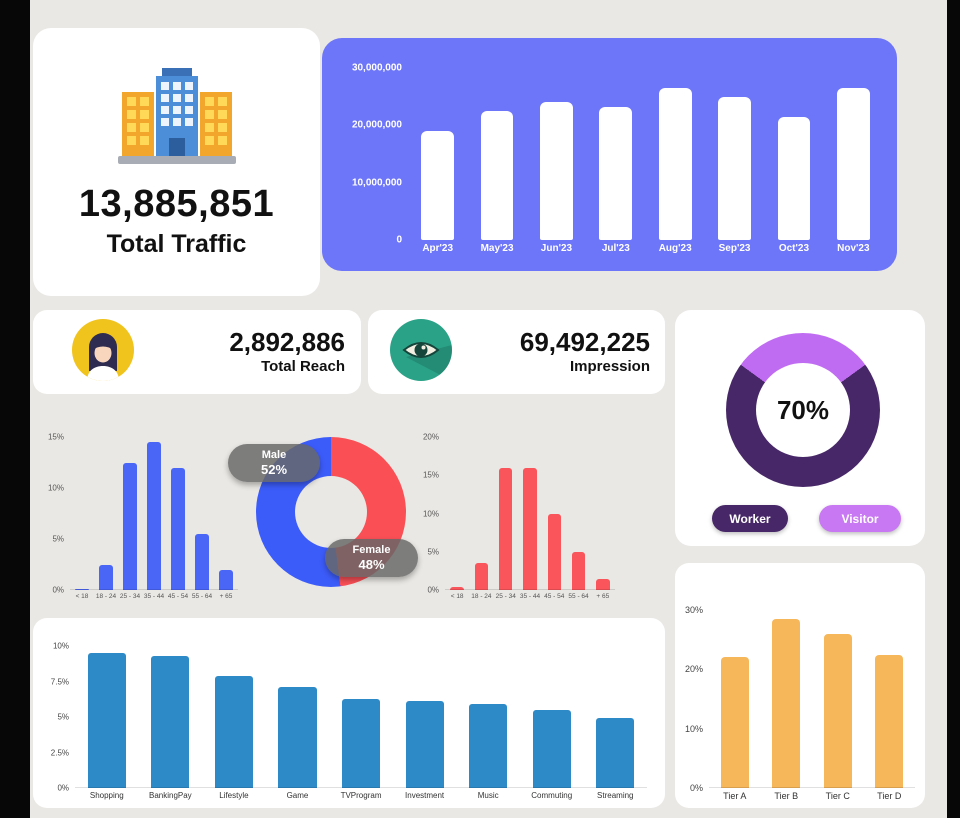 The height and width of the screenshot is (818, 960). What do you see at coordinates (556, 248) in the screenshot?
I see `x-axis-label: Jun'23` at bounding box center [556, 248].